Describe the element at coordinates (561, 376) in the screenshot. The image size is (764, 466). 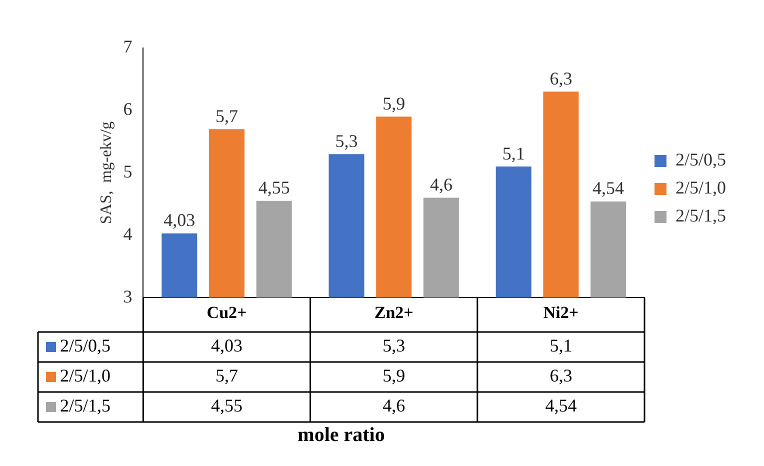
I see `data-label: 6,3` at that location.